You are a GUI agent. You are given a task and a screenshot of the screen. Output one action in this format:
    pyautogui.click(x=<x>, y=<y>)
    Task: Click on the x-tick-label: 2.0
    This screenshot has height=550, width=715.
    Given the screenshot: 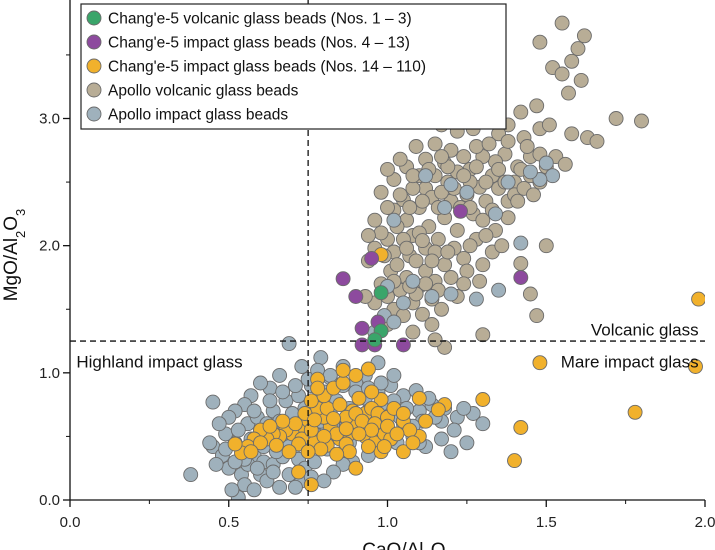 What is the action you would take?
    pyautogui.click(x=705, y=522)
    